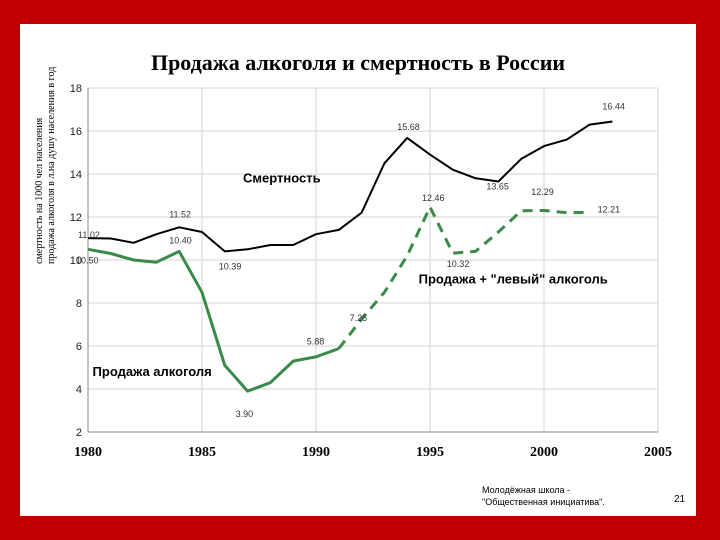 Image resolution: width=720 pixels, height=540 pixels. Describe the element at coordinates (513, 279) in the screenshot. I see `series-annotation: Продажа + "левый" алкоголь` at that location.